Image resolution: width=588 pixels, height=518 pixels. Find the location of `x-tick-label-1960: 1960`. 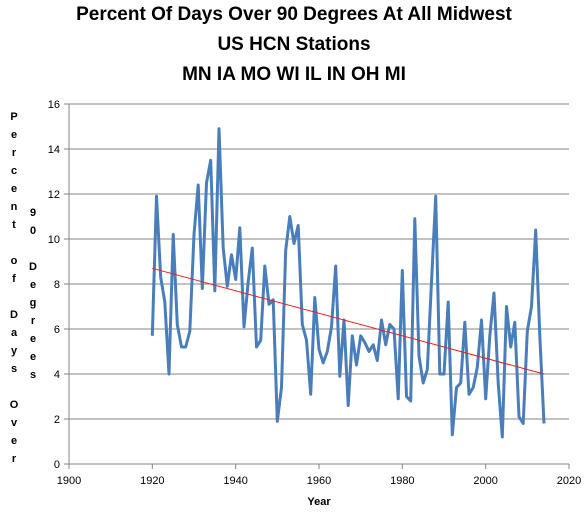

x-tick-label-1960: 1960 is located at coordinates (319, 481).